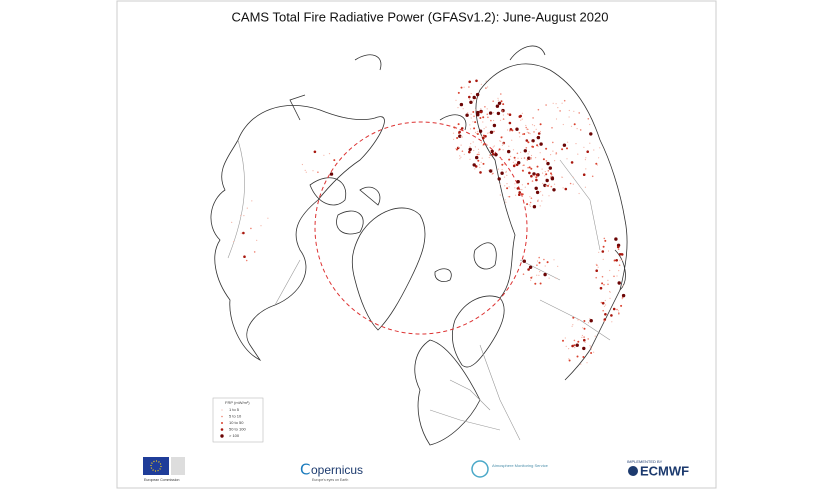  What do you see at coordinates (645, 461) in the screenshot?
I see `implemented-by: IMPLEMENTED BY` at bounding box center [645, 461].